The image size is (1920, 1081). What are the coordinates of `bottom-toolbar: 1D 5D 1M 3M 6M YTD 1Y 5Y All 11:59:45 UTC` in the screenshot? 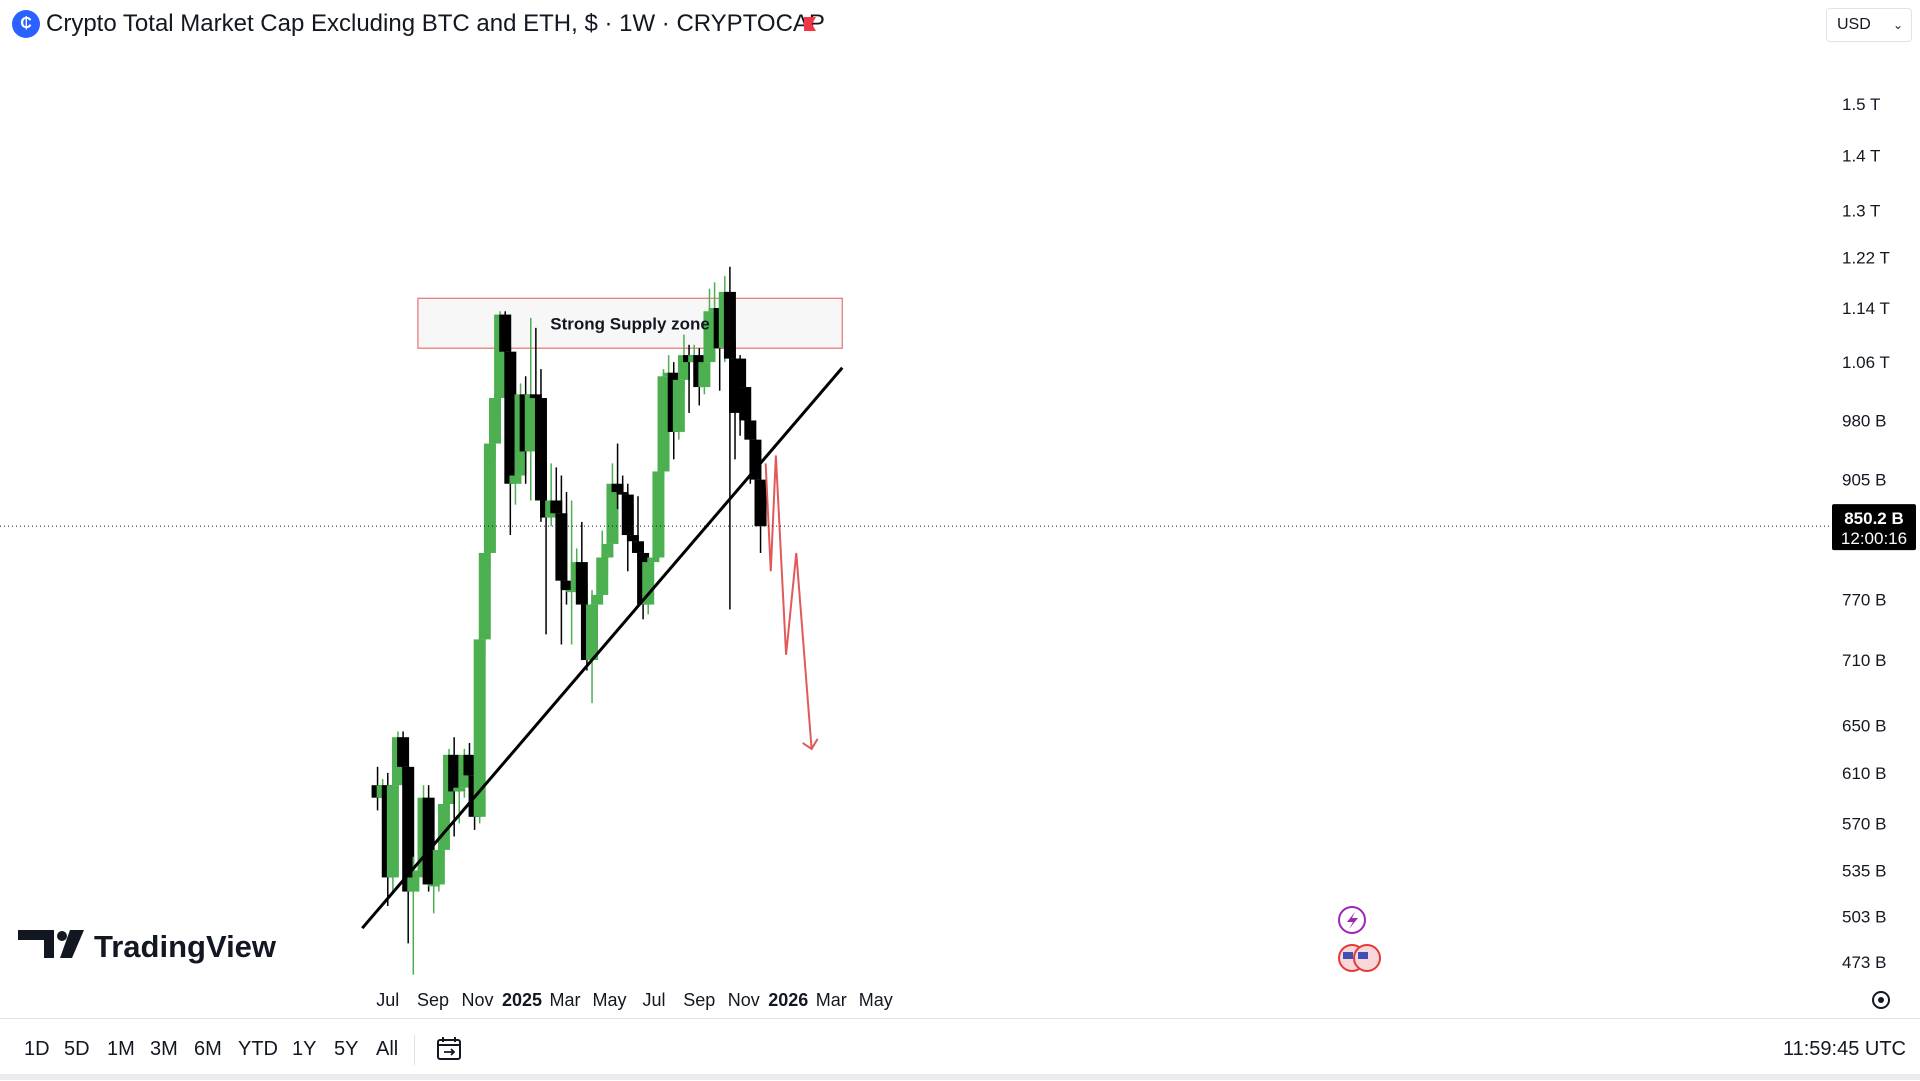 It's located at (960, 1049).